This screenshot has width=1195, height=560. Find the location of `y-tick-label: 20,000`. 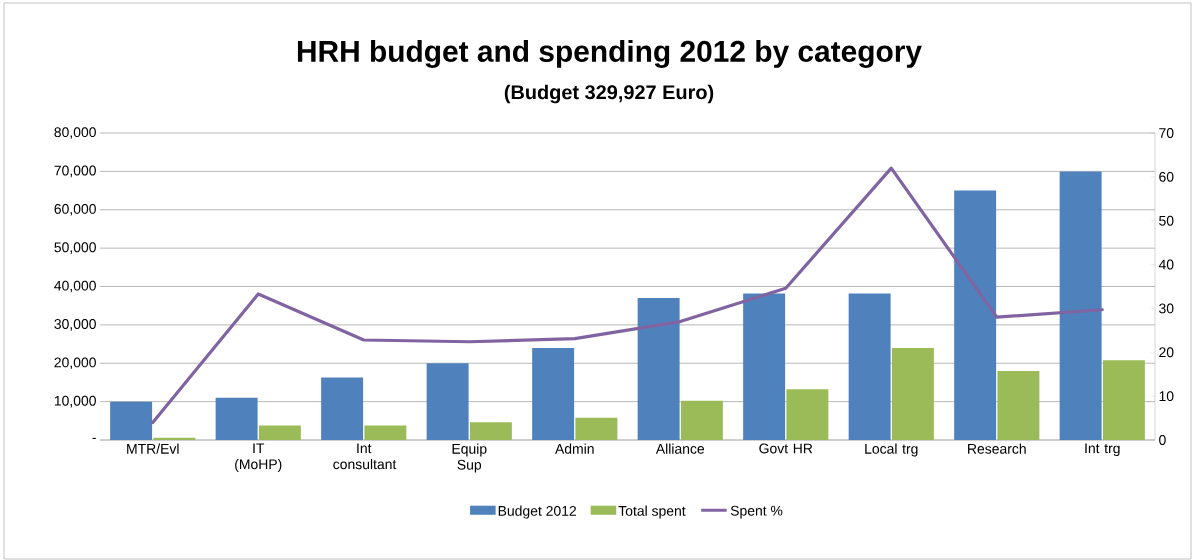

y-tick-label: 20,000 is located at coordinates (75, 363).